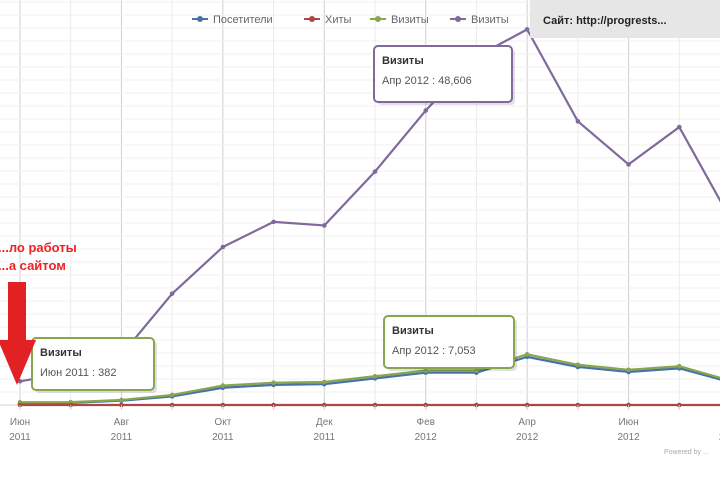 The width and height of the screenshot is (720, 480). Describe the element at coordinates (38, 312) in the screenshot. I see `start-annotation: ...ло работы ...а сайтом` at that location.